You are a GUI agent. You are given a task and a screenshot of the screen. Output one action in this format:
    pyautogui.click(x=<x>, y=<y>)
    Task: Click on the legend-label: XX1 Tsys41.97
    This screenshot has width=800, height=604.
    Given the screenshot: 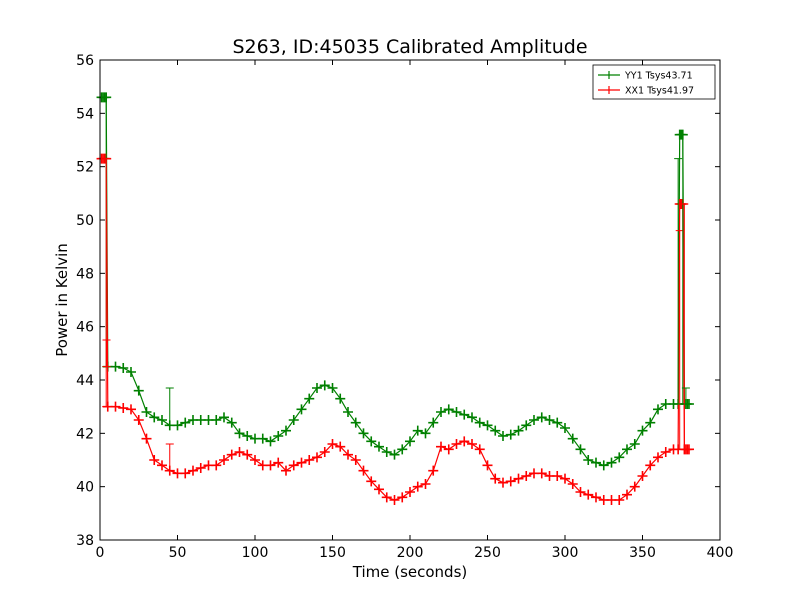 What is the action you would take?
    pyautogui.click(x=659, y=91)
    